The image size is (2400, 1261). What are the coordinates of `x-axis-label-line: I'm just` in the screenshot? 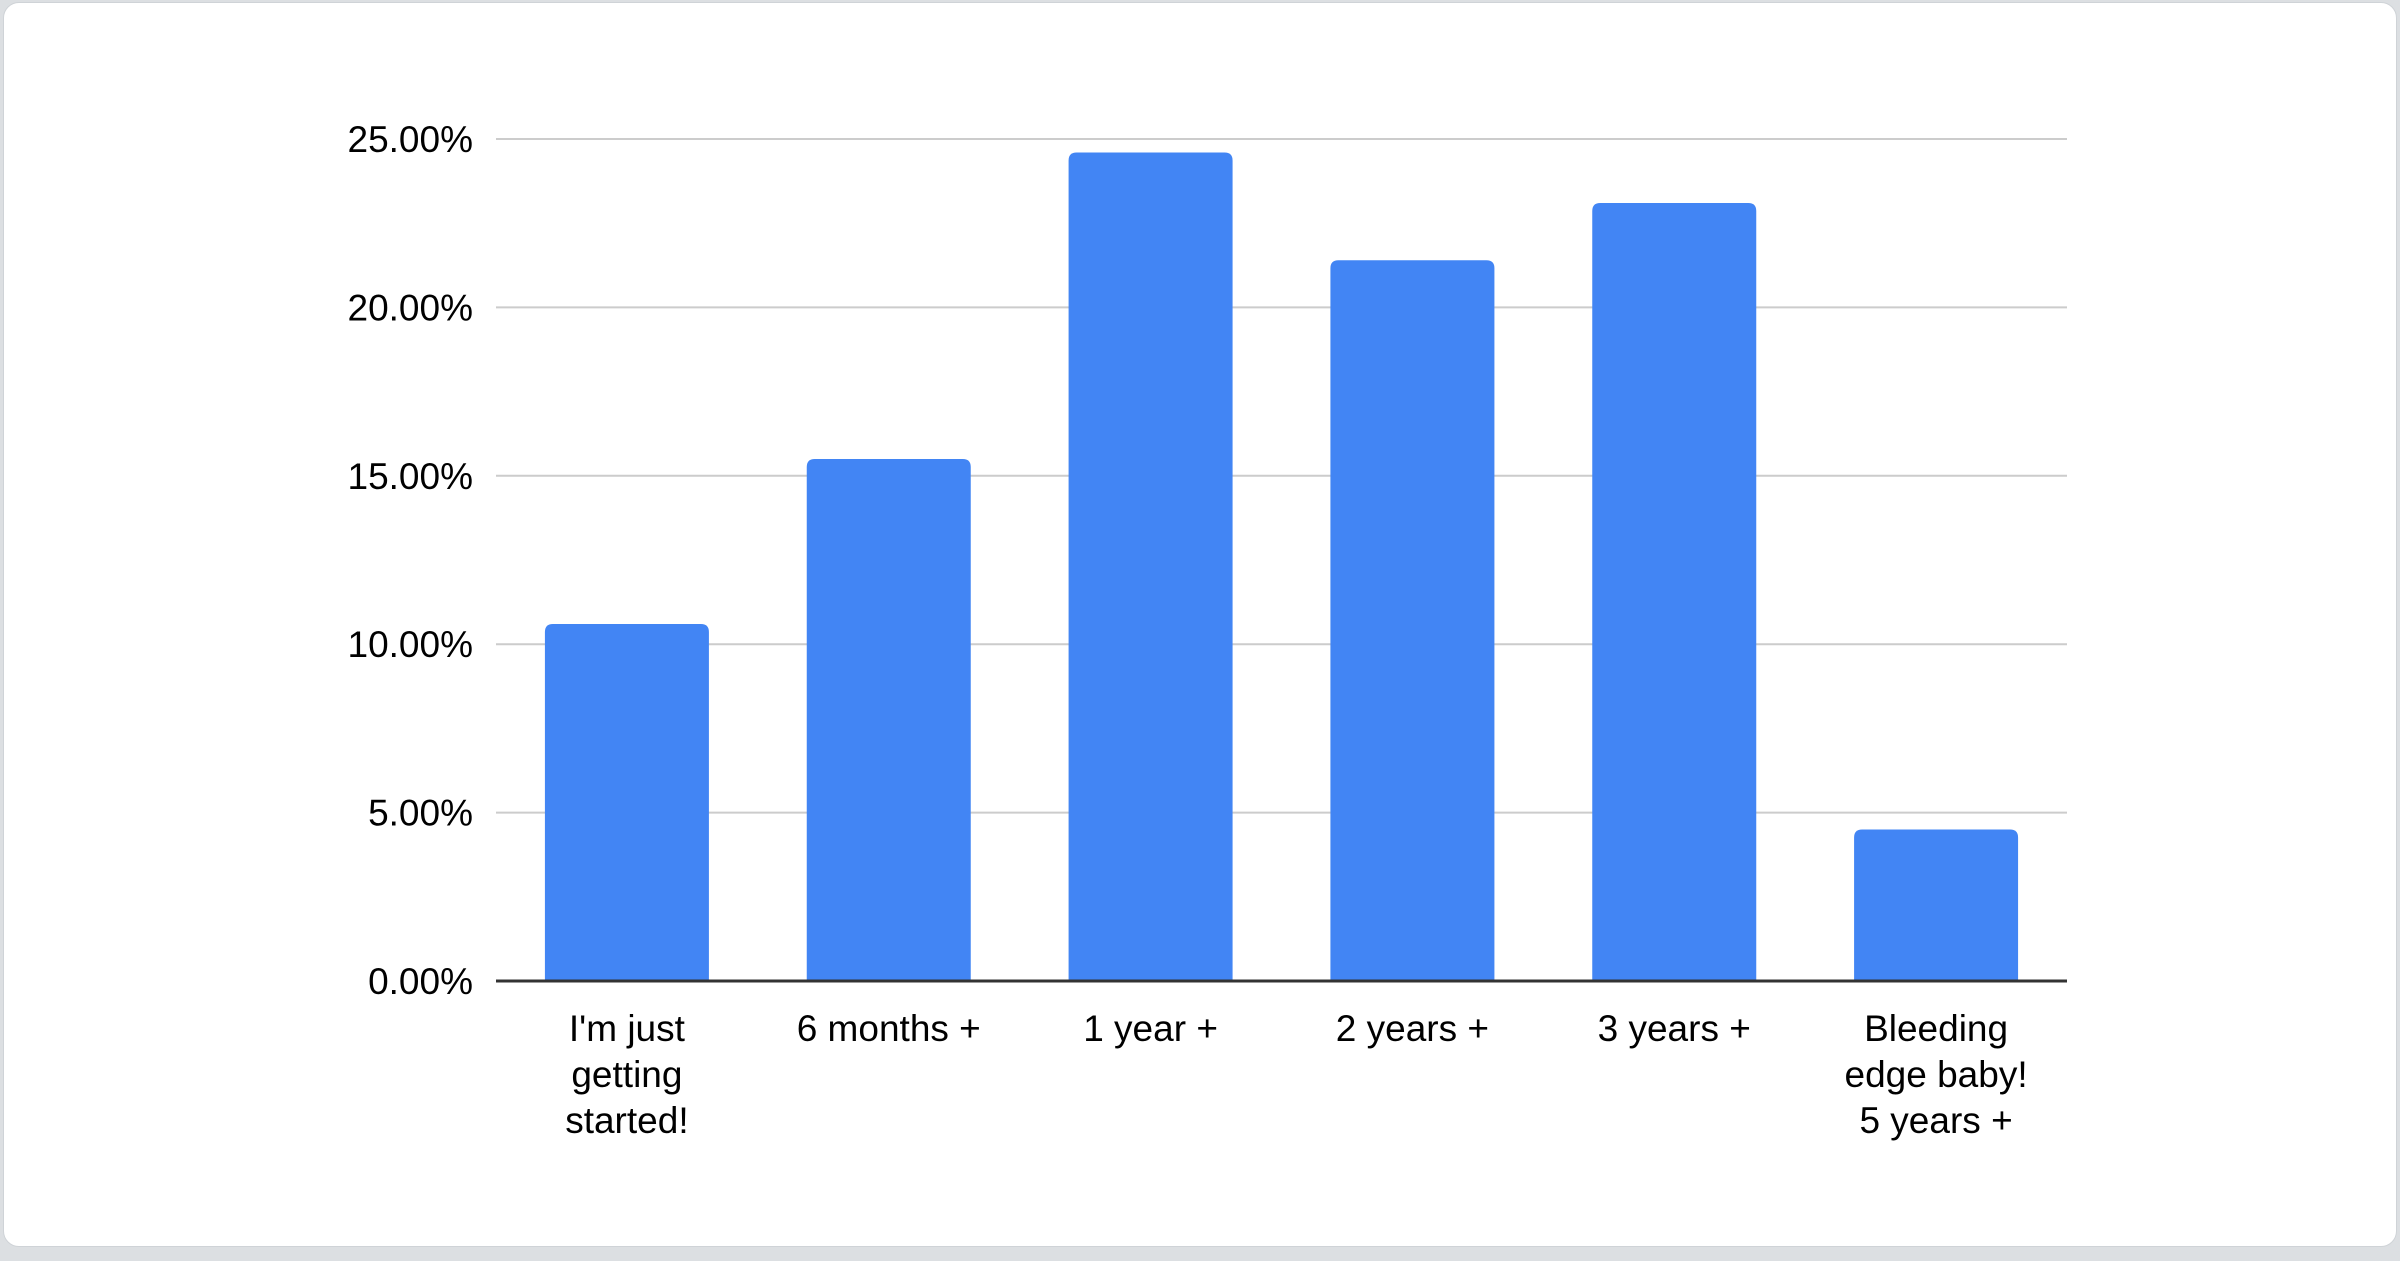 It's located at (627, 1028).